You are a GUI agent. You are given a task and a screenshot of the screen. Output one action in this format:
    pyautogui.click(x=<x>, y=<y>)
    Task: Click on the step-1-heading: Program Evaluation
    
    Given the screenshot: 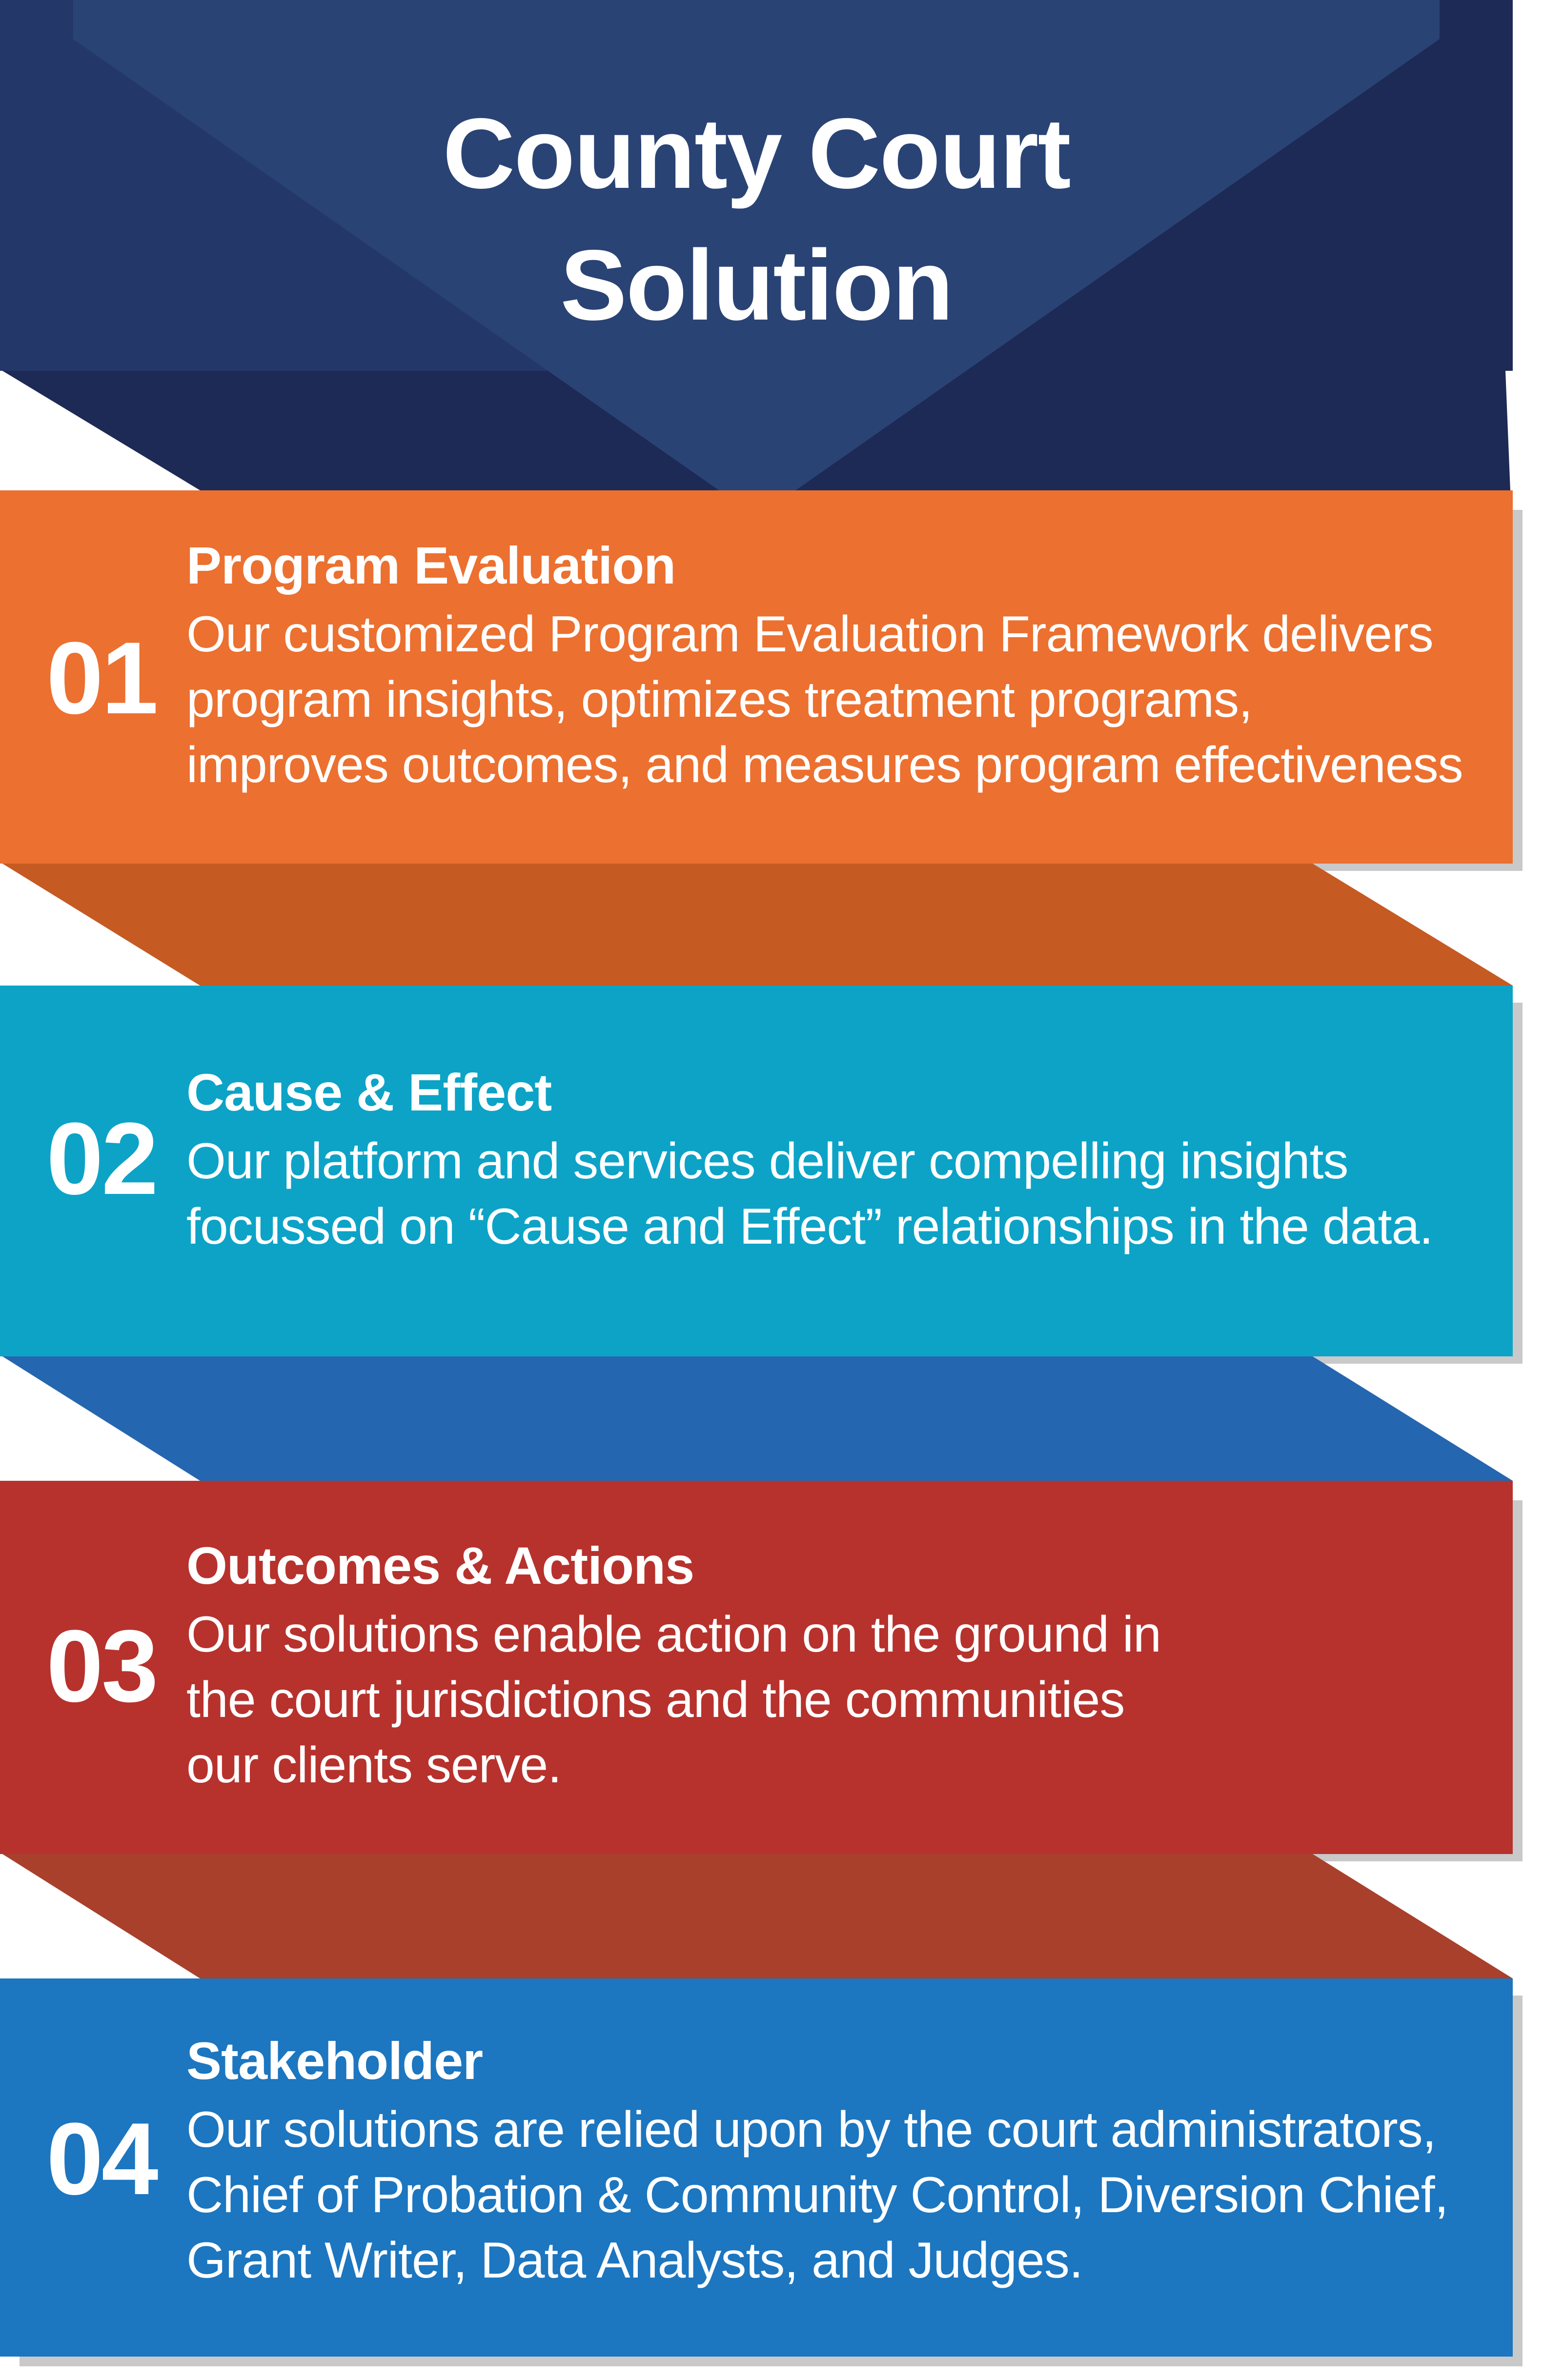 What is the action you would take?
    pyautogui.click(x=431, y=565)
    